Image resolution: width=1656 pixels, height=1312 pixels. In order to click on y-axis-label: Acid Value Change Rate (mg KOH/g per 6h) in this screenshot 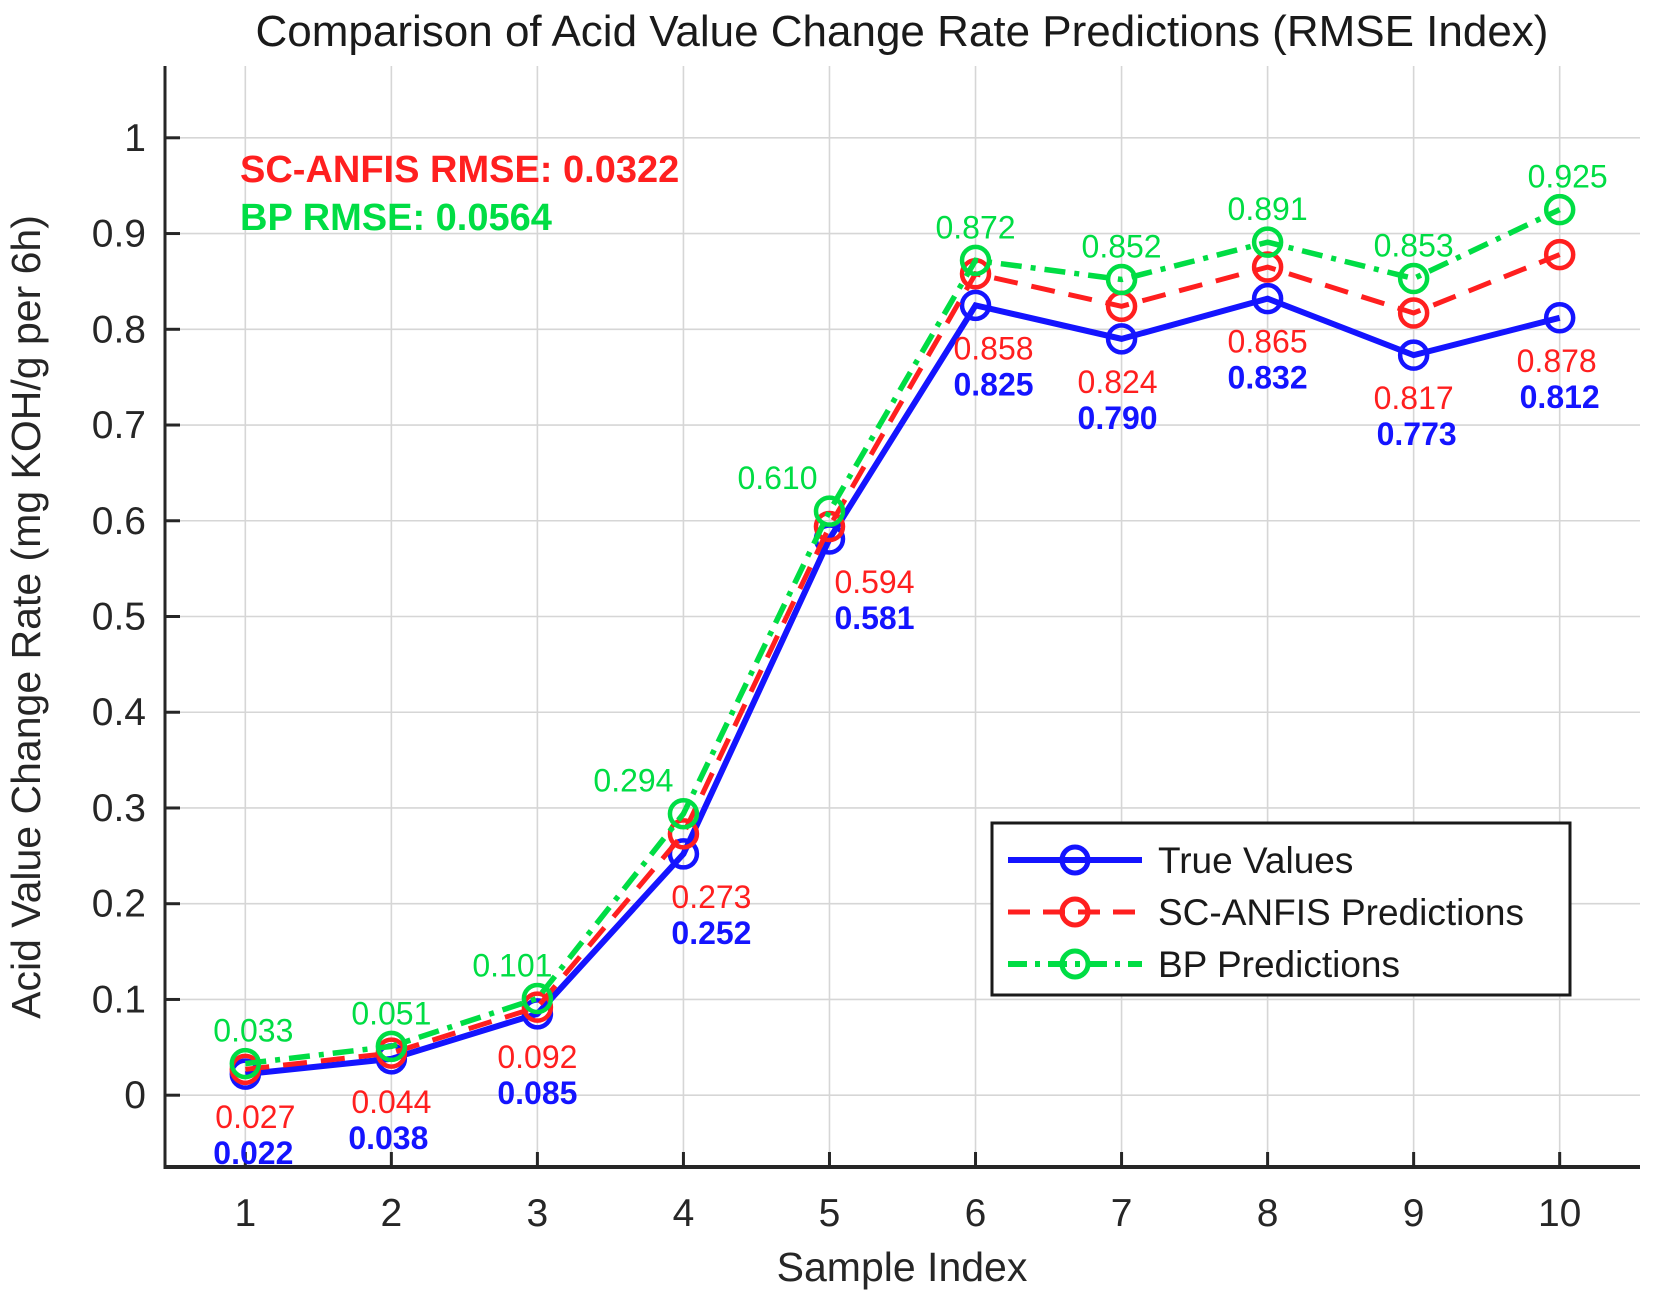, I will do `click(26, 617)`.